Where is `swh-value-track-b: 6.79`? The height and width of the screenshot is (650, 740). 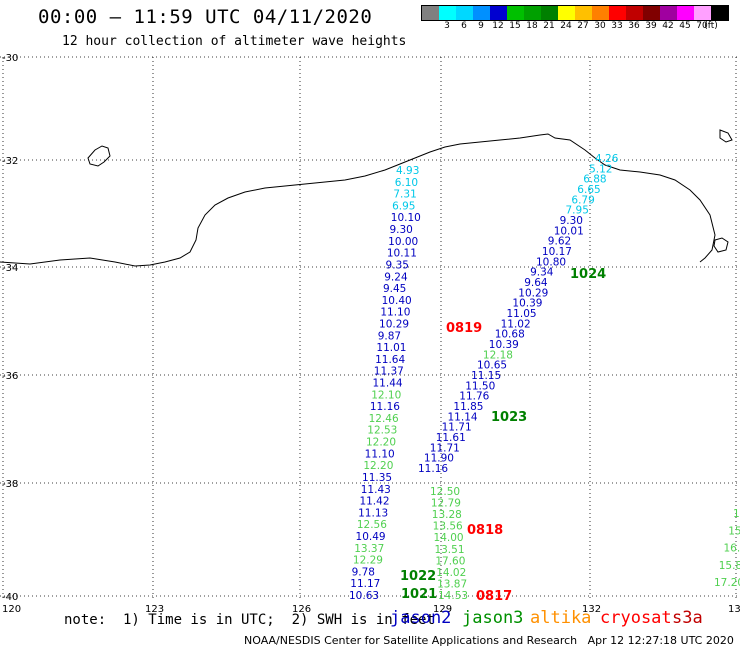
swh-value-track-b: 6.79 is located at coordinates (582, 200).